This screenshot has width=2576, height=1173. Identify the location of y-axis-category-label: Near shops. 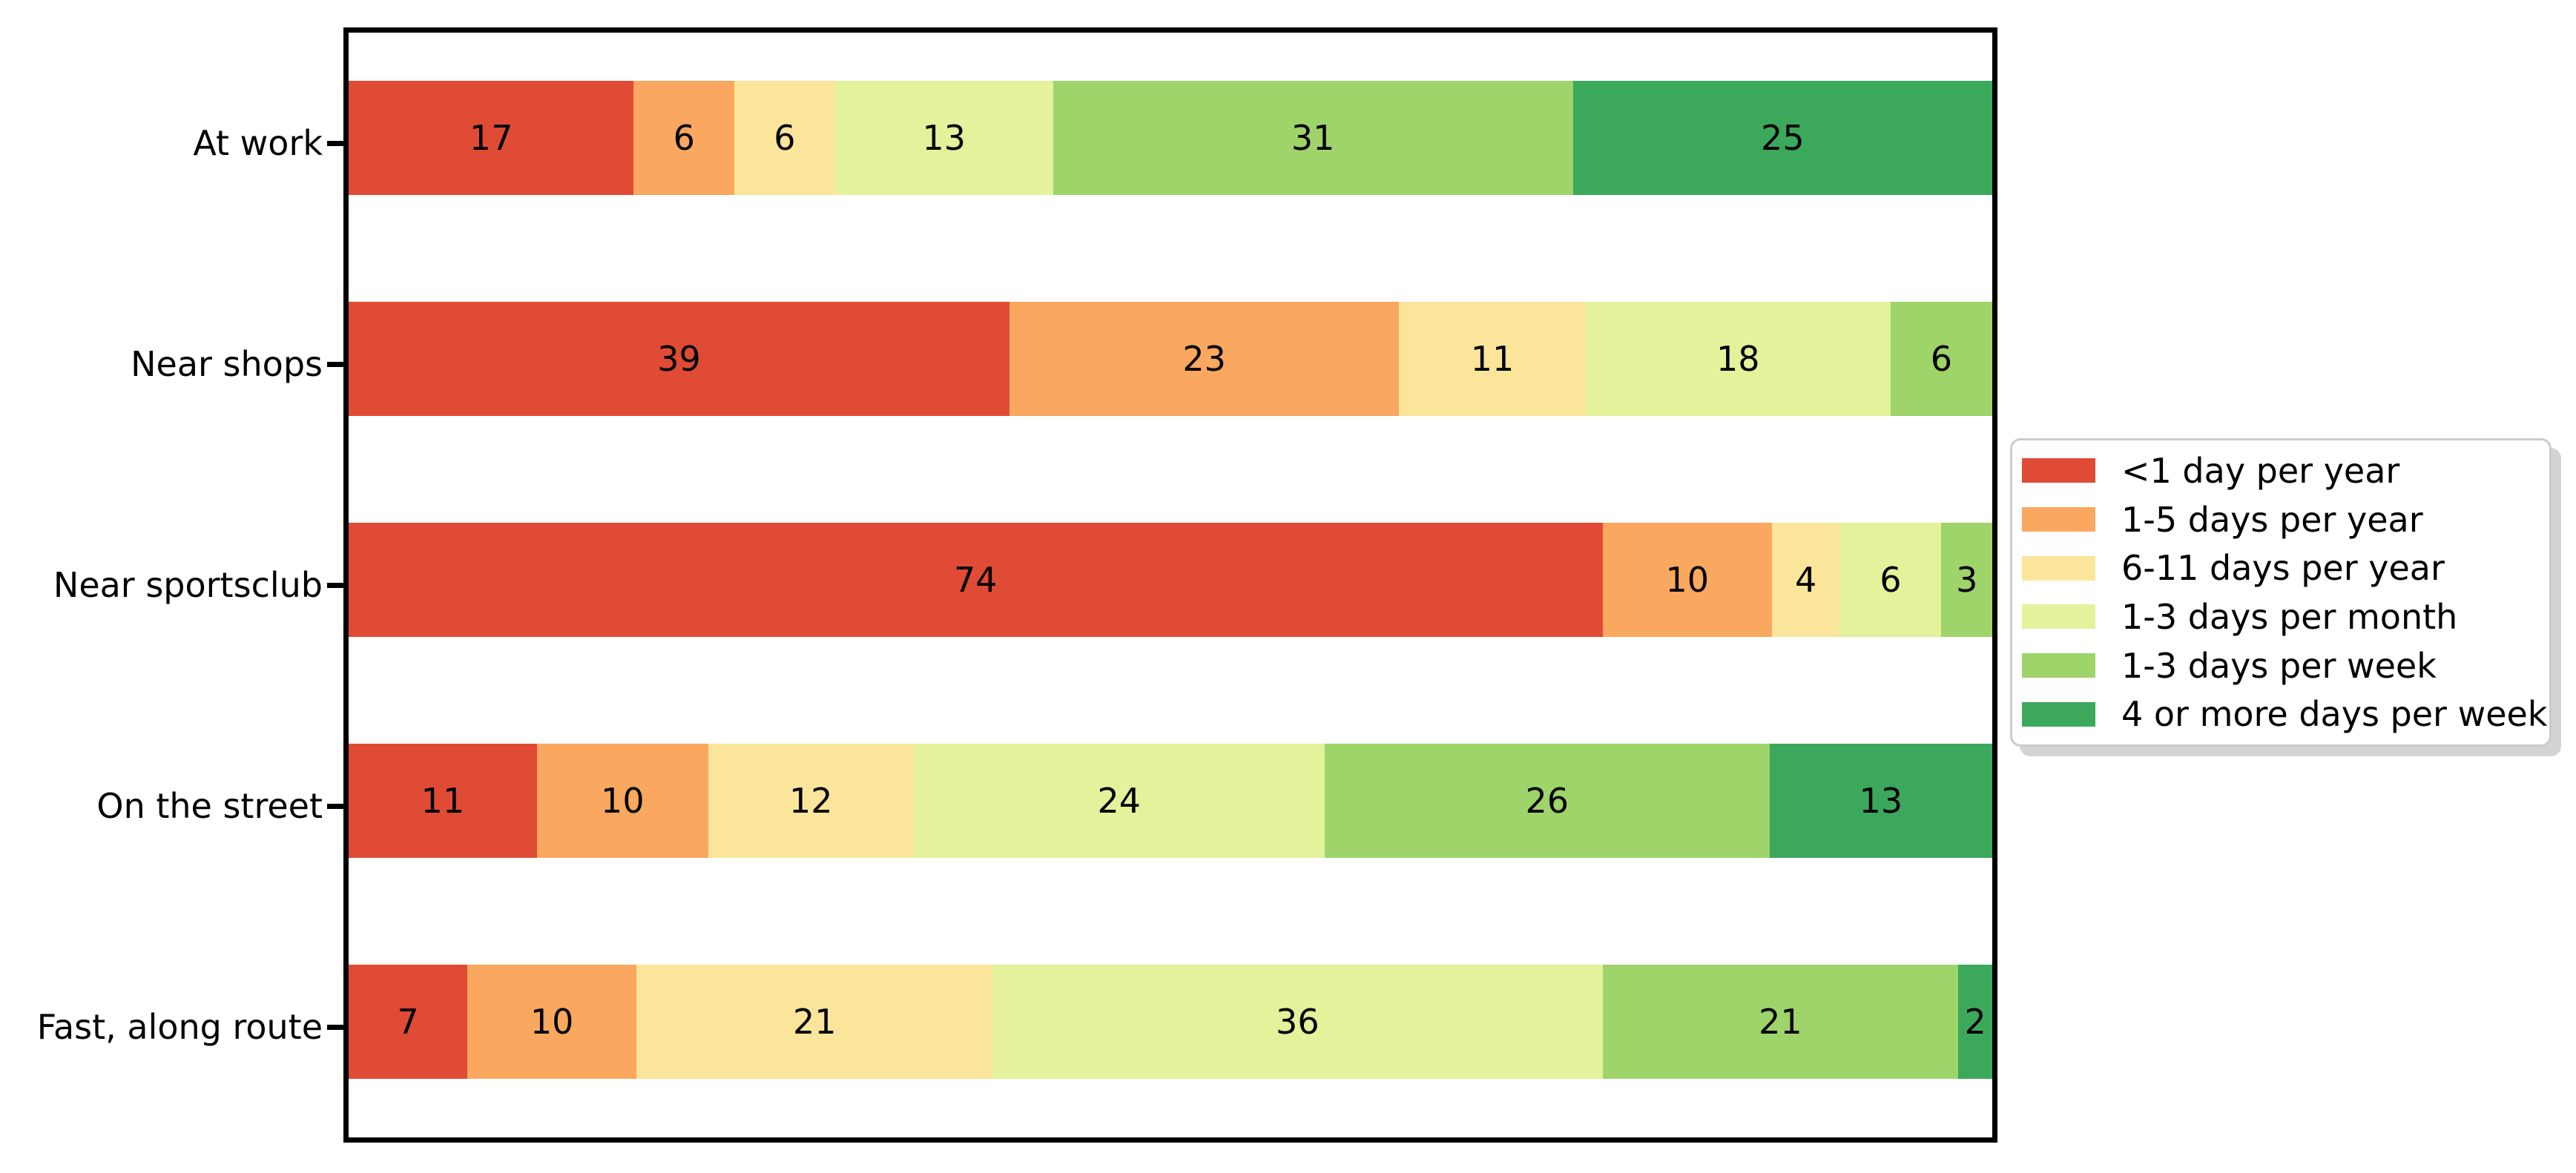
(227, 364).